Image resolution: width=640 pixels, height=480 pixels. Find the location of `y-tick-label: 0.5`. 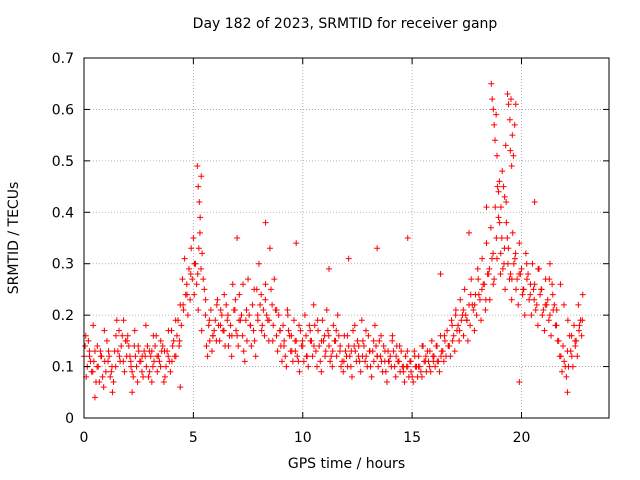

y-tick-label: 0.5 is located at coordinates (63, 162).